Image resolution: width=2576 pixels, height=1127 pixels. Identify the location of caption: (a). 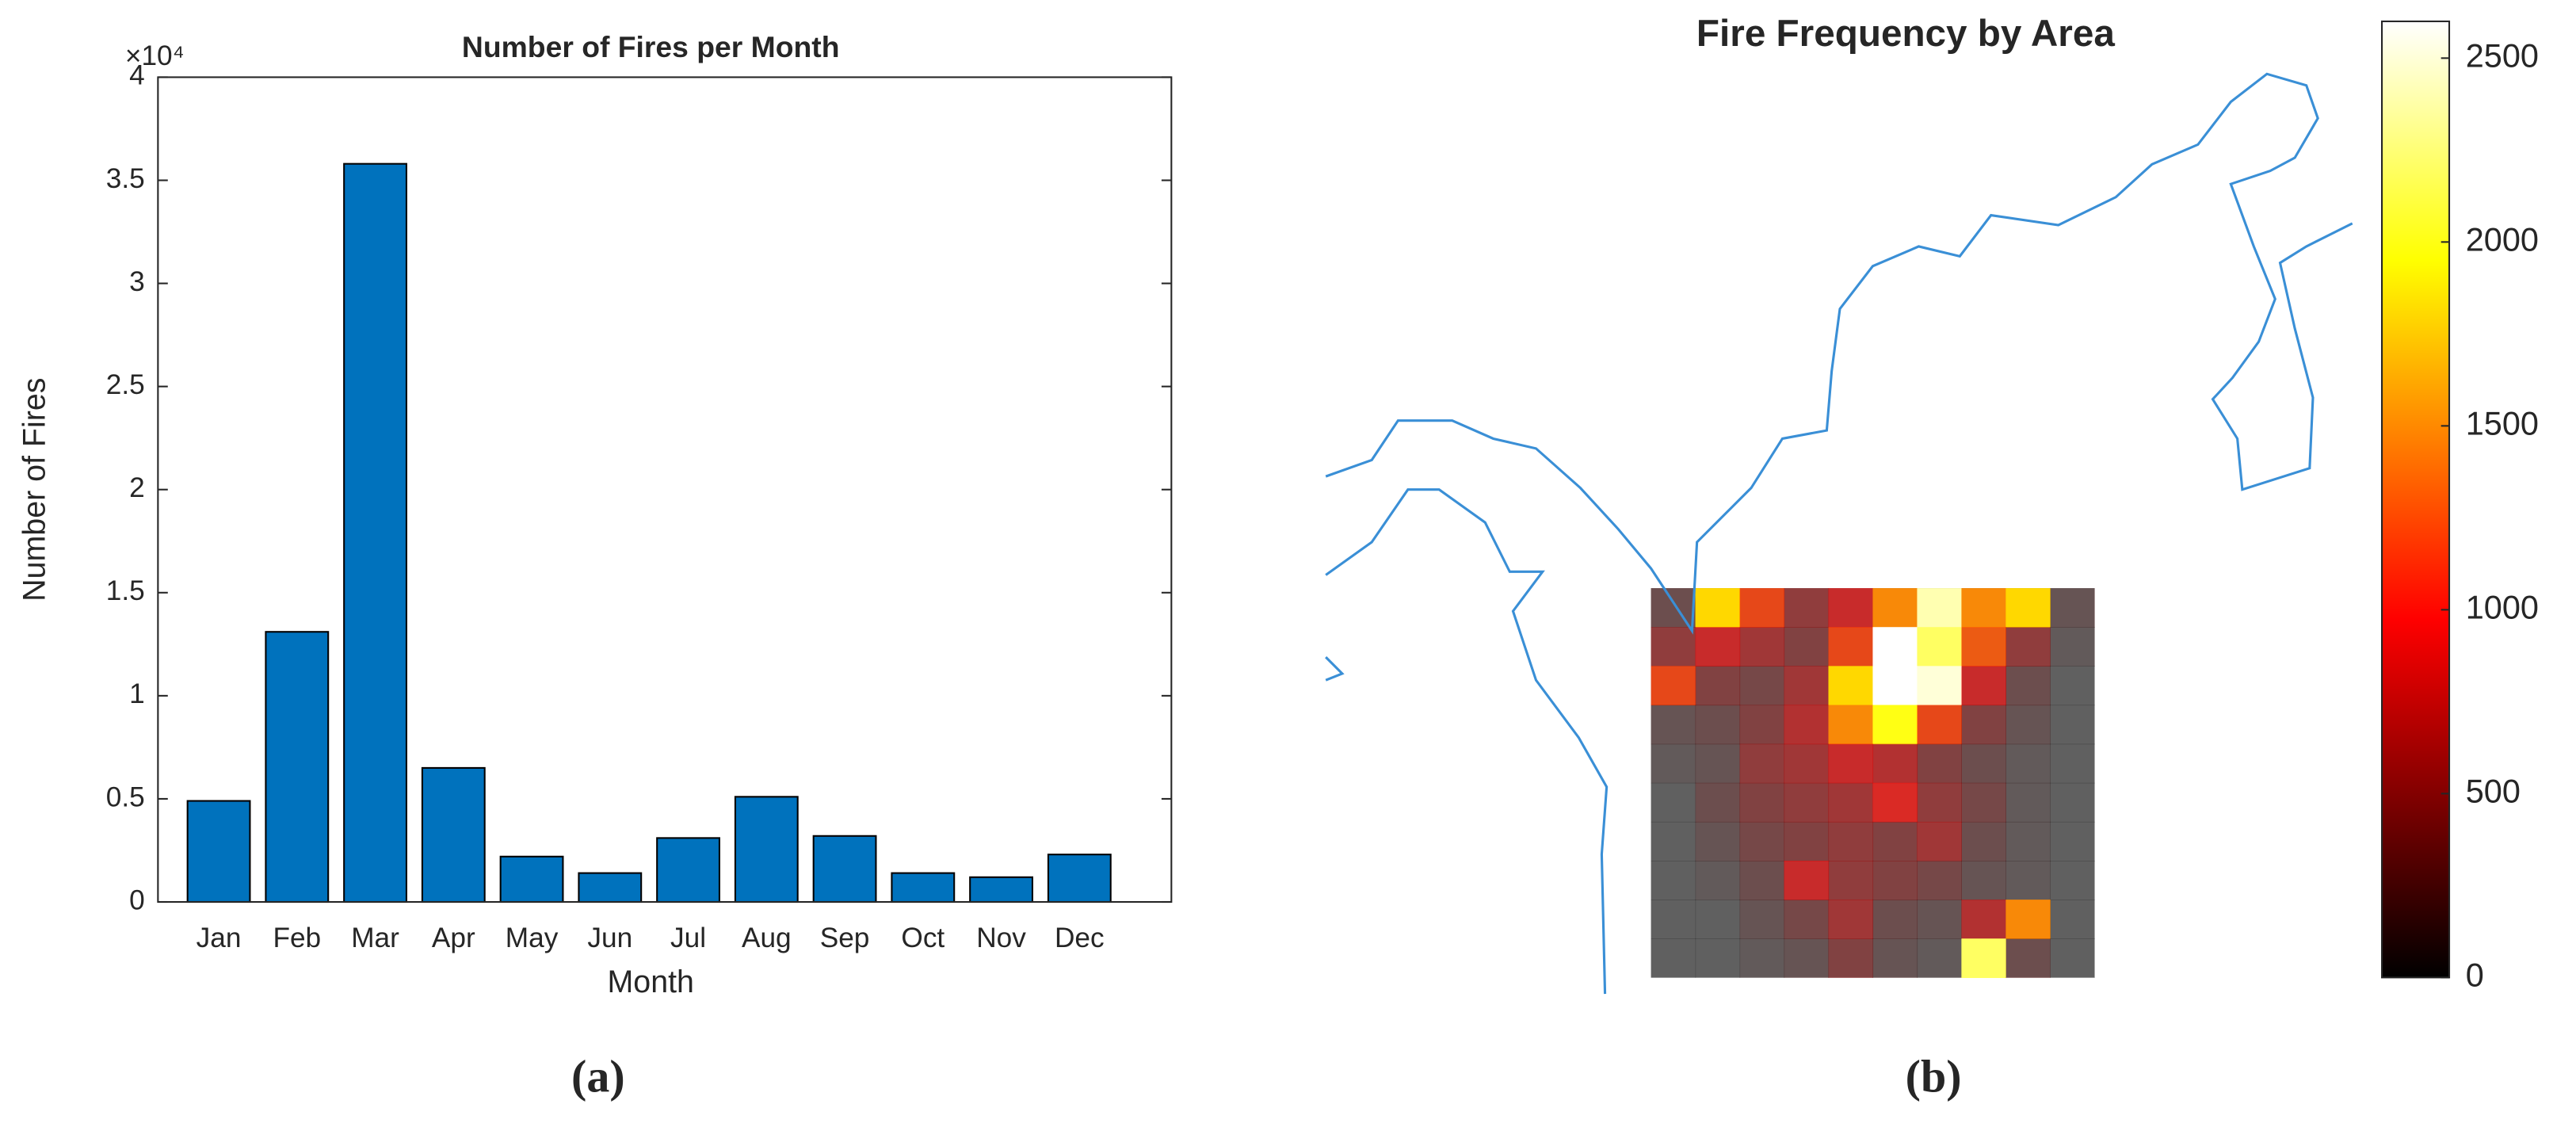
(598, 1076).